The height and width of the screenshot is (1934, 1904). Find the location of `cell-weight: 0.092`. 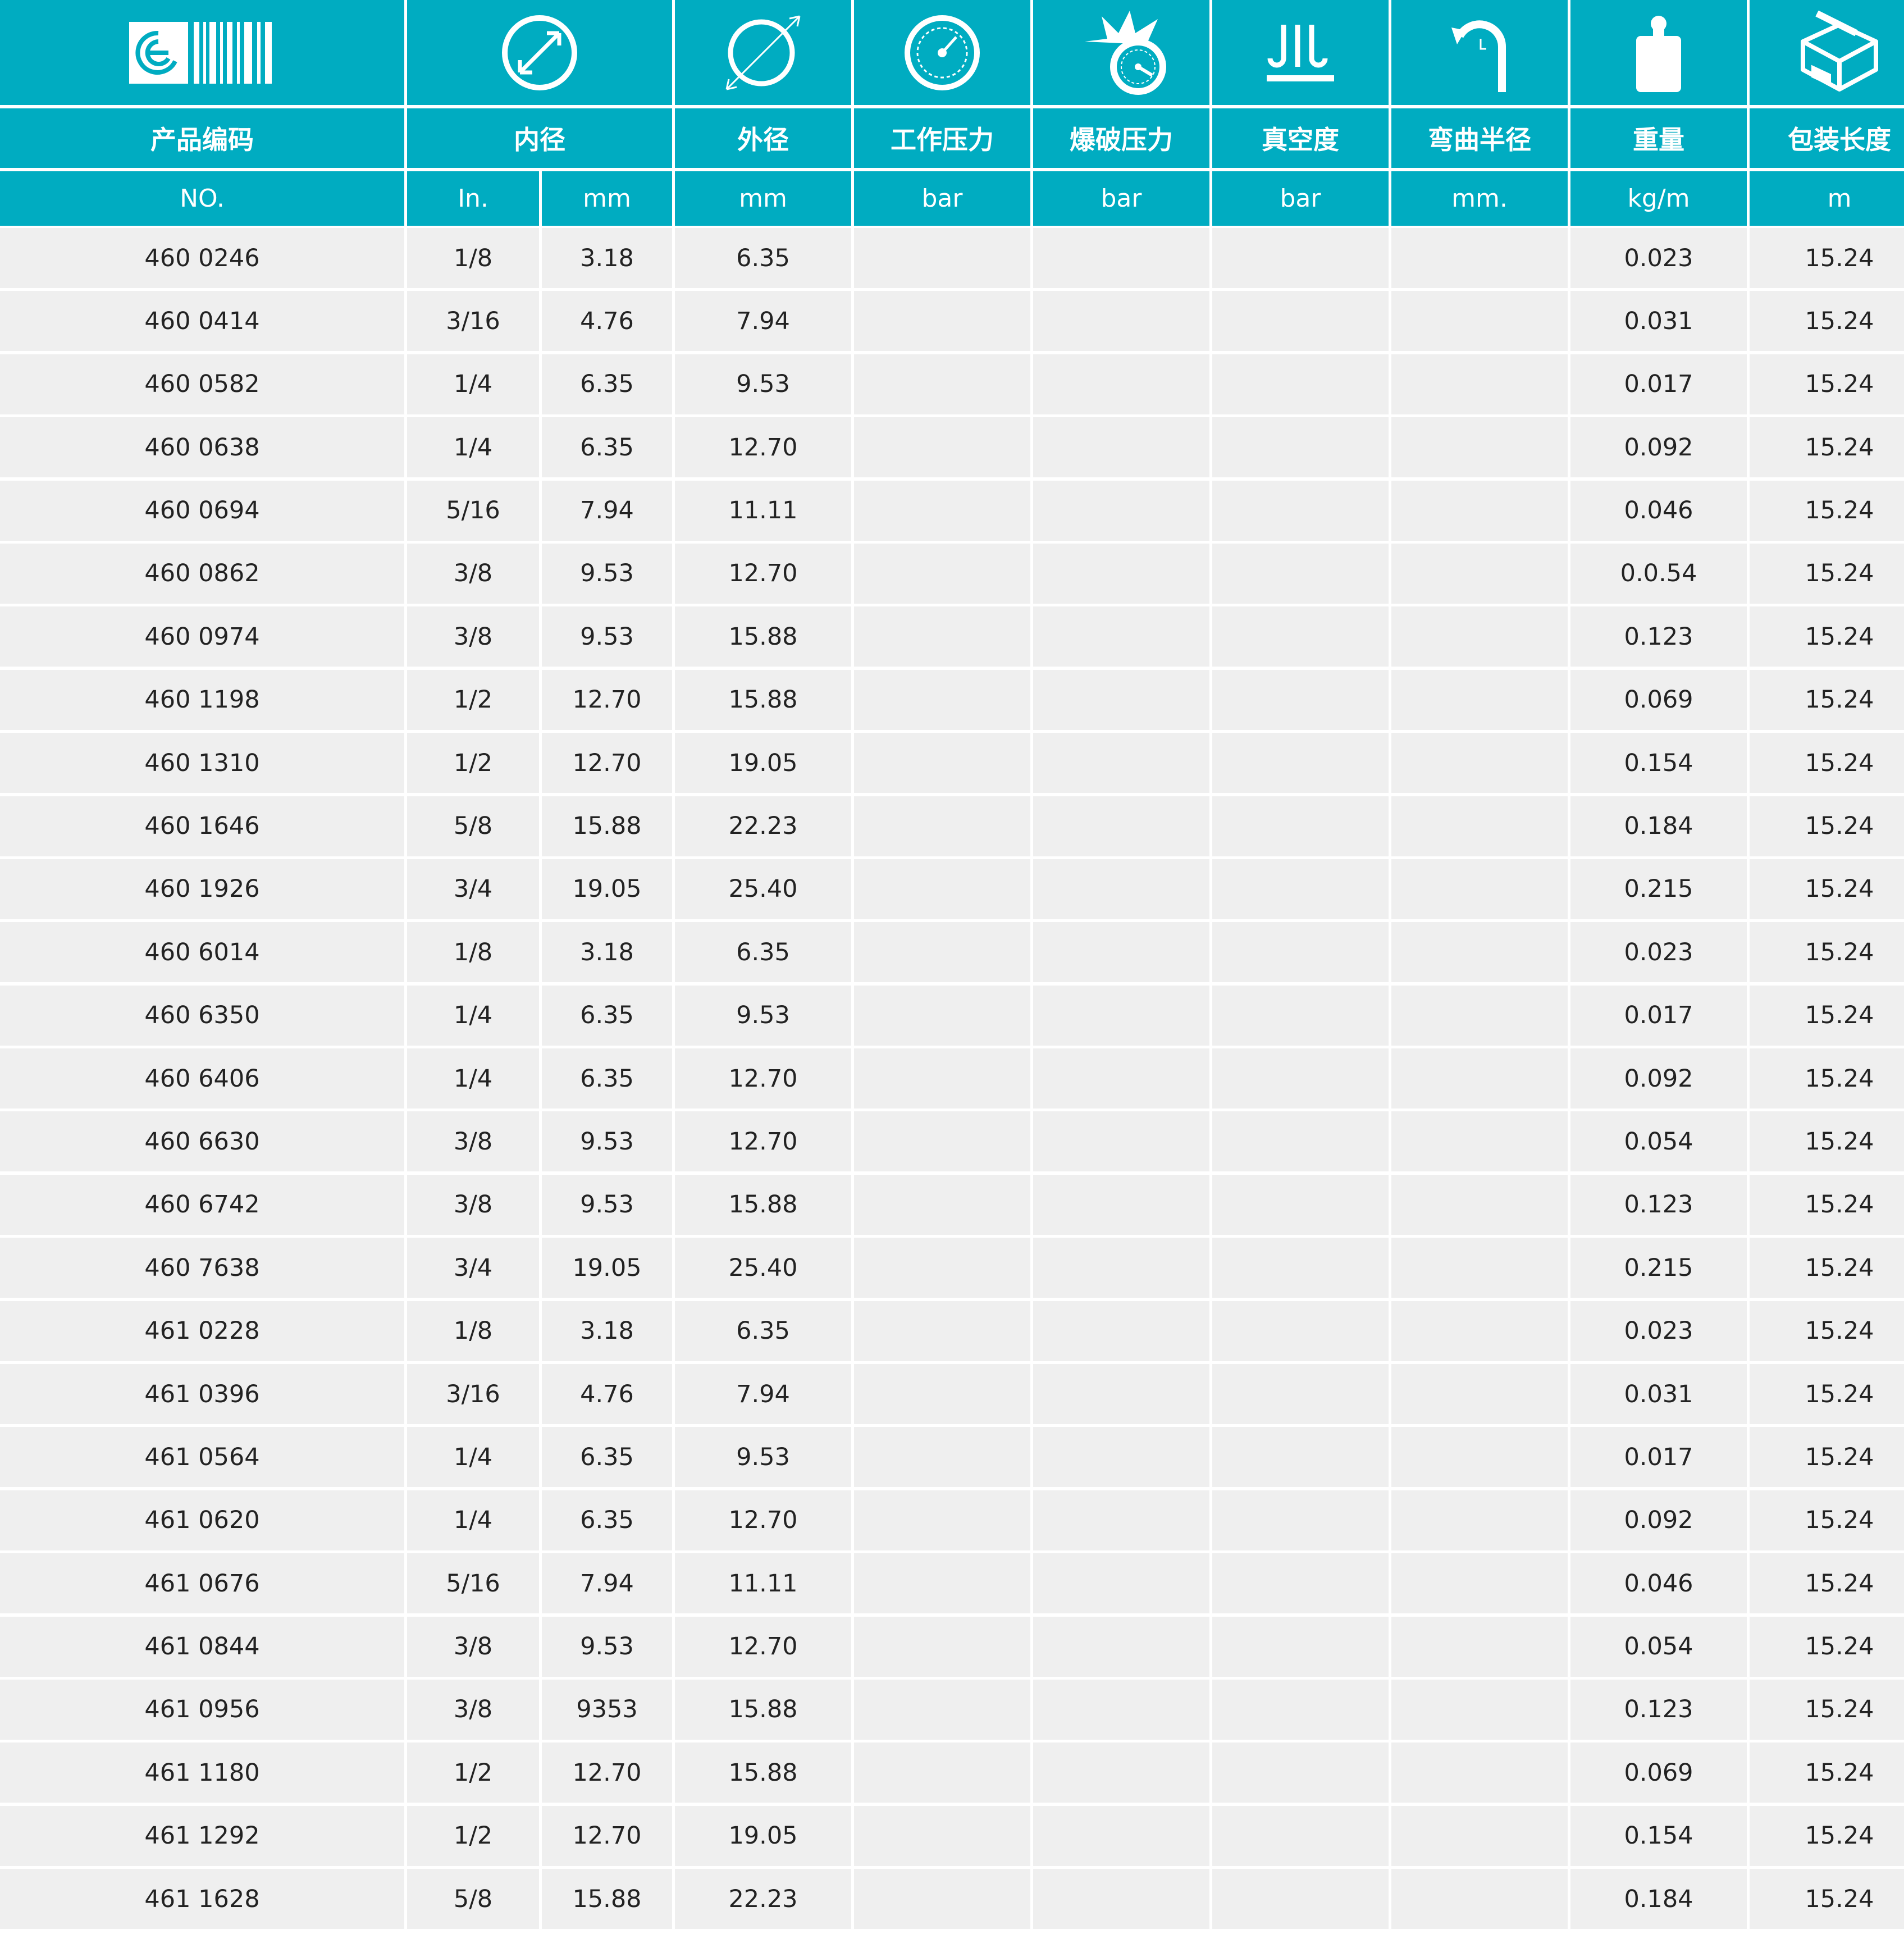

cell-weight: 0.092 is located at coordinates (1658, 448).